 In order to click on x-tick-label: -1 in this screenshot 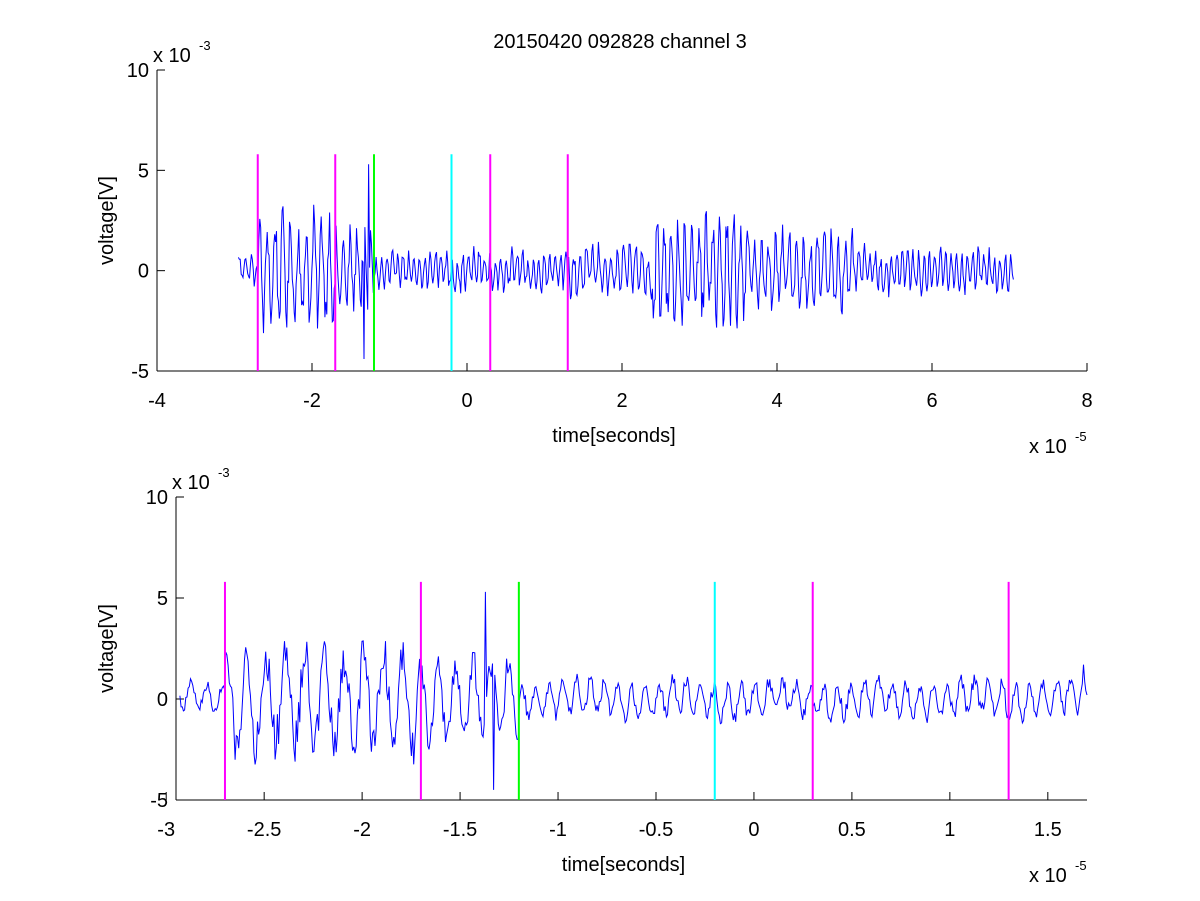, I will do `click(558, 830)`.